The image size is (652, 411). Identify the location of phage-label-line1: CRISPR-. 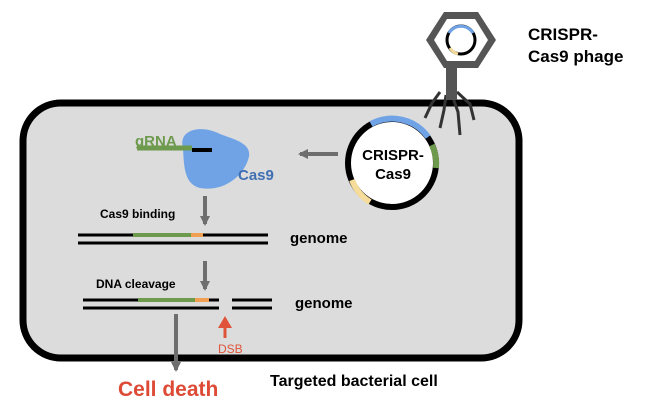
(563, 34).